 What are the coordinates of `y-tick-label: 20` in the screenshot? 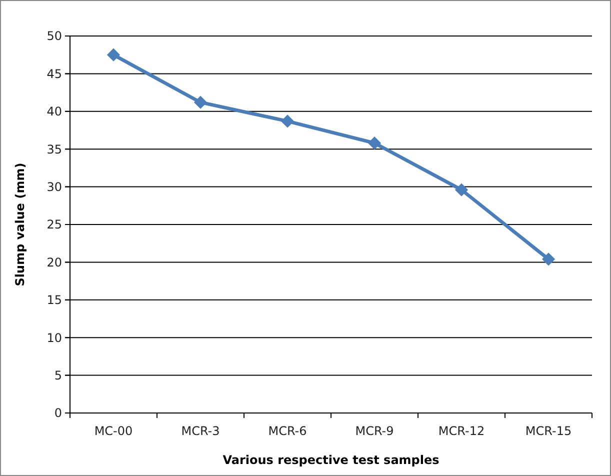 It's located at (54, 262).